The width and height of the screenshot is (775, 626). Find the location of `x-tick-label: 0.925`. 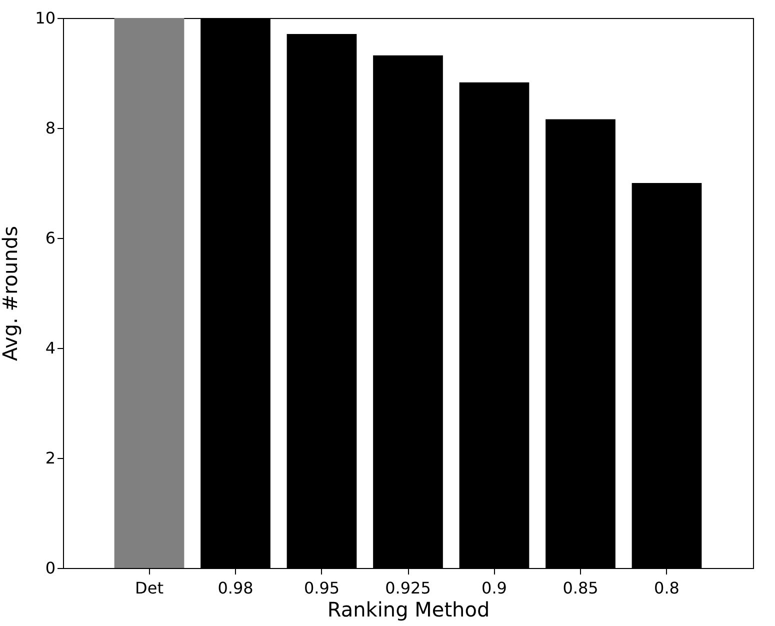

x-tick-label: 0.925 is located at coordinates (408, 588).